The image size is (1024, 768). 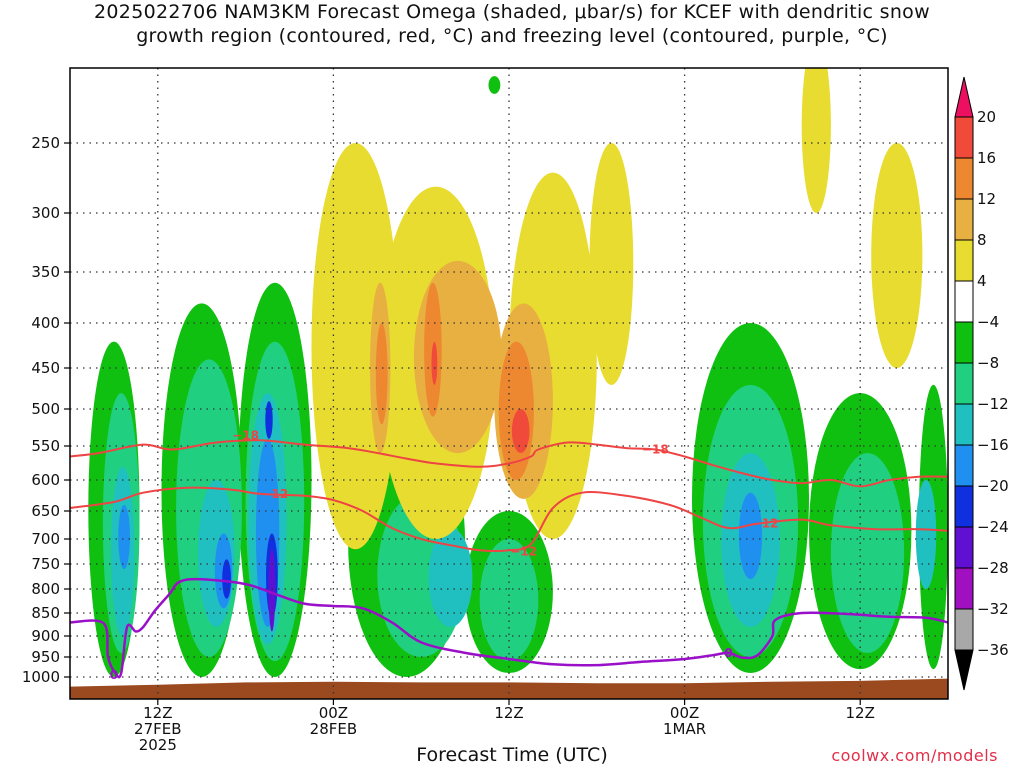 What do you see at coordinates (45, 272) in the screenshot?
I see `ytick-label-350: 350` at bounding box center [45, 272].